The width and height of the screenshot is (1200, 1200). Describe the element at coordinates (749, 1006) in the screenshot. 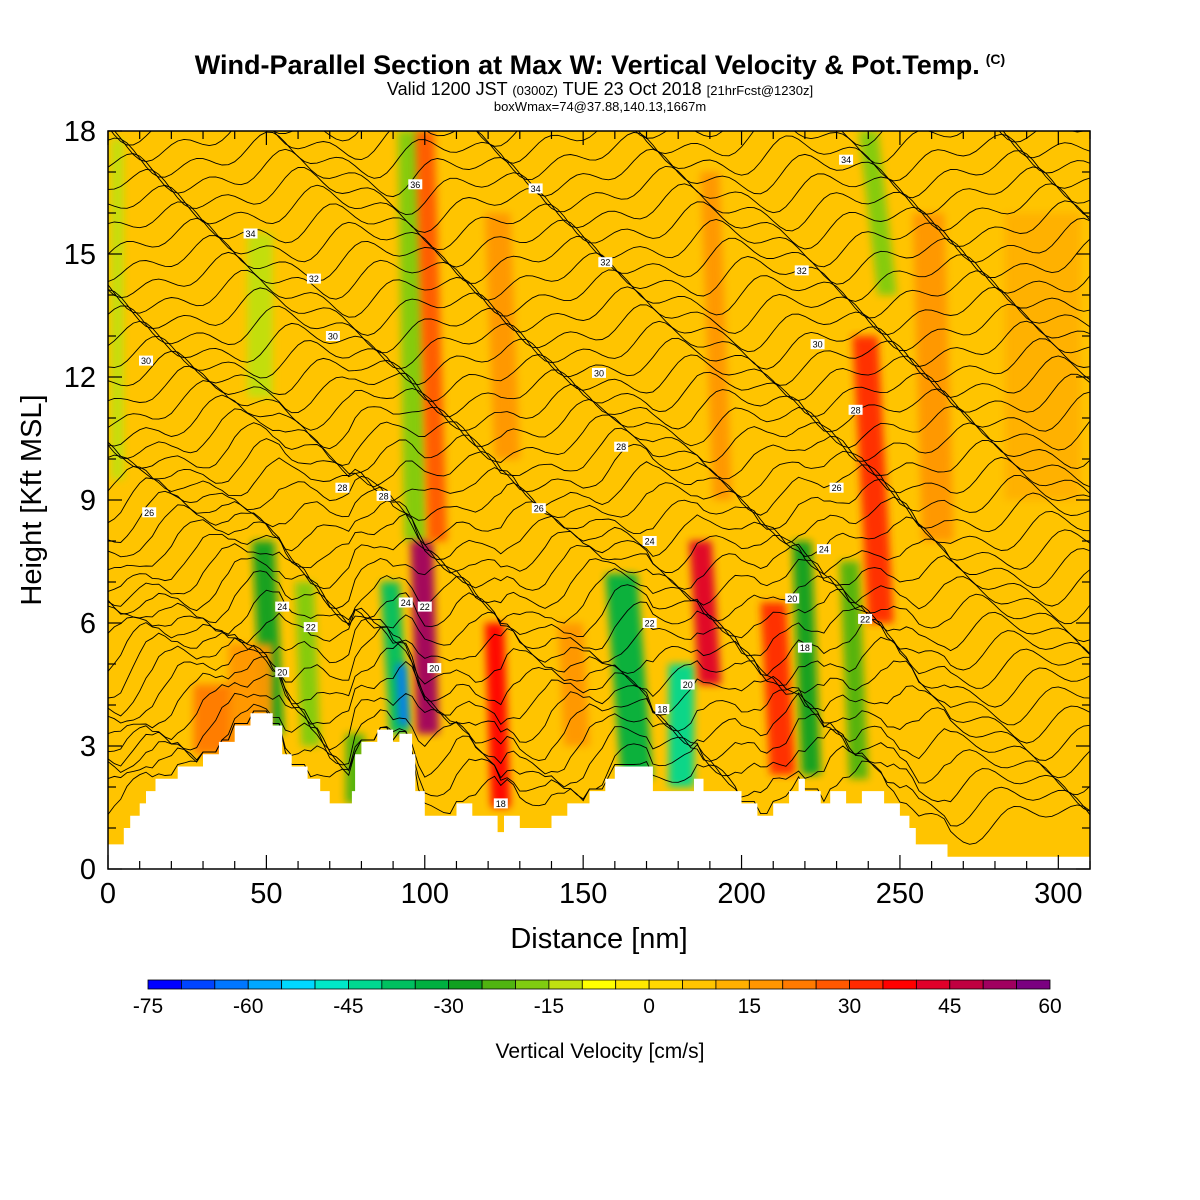

I see `colorbar-tick-label: 15` at that location.